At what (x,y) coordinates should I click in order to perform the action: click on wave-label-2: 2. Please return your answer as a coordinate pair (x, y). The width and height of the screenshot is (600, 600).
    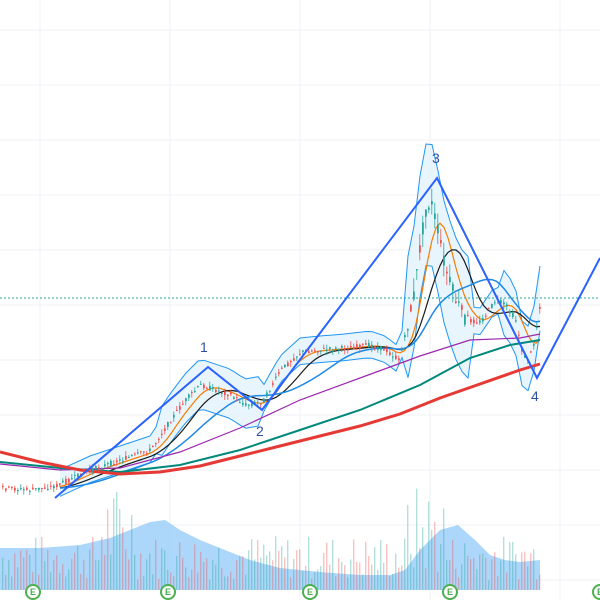
    Looking at the image, I should click on (260, 431).